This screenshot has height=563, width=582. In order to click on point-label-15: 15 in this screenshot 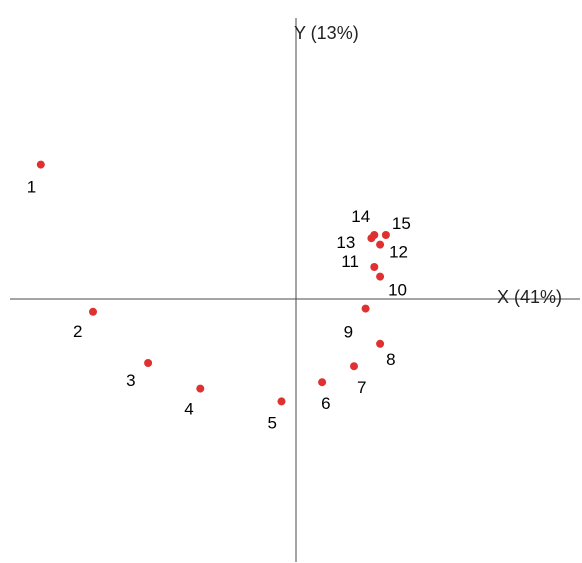, I will do `click(401, 223)`.